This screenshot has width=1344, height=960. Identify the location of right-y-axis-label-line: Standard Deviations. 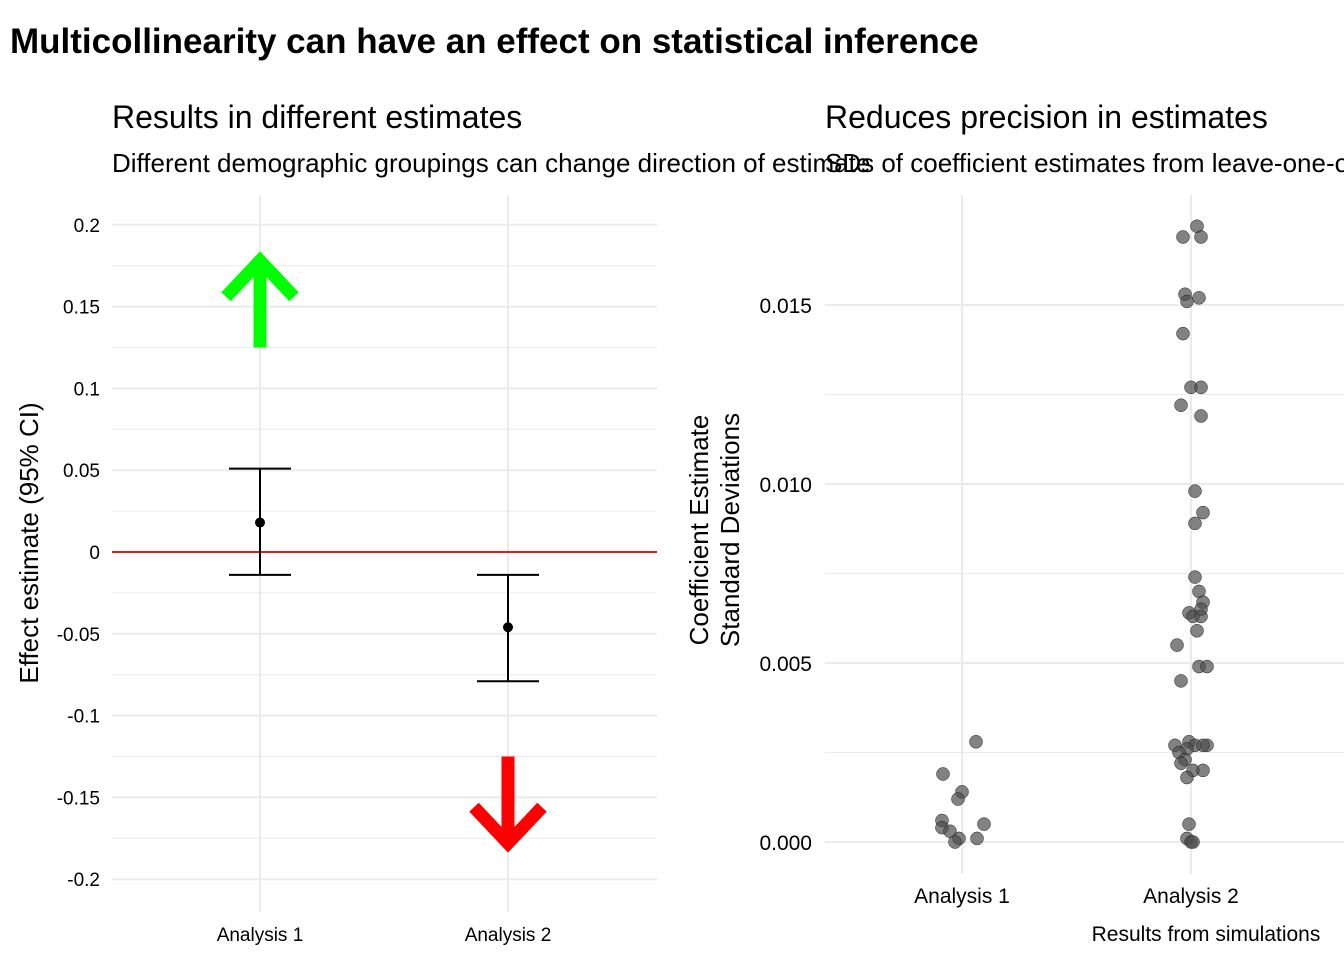
(730, 530).